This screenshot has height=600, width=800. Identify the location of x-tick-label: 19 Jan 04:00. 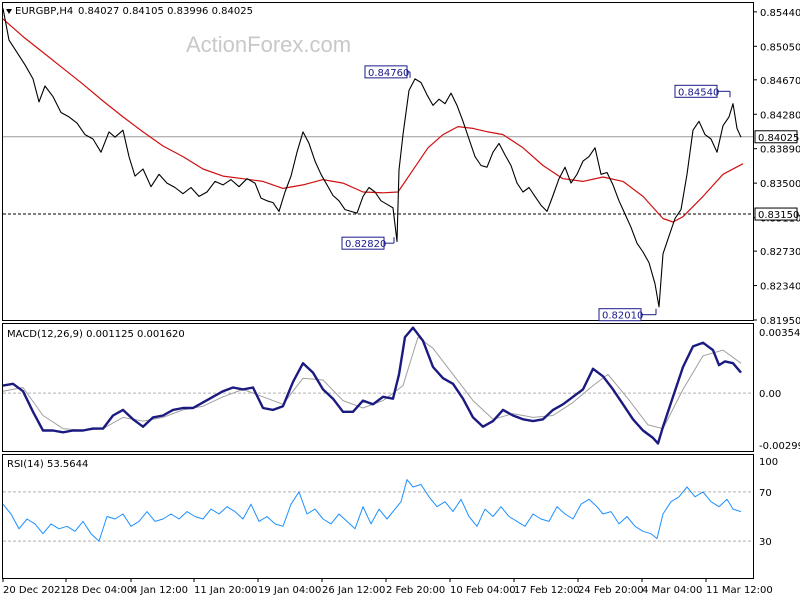
(289, 590).